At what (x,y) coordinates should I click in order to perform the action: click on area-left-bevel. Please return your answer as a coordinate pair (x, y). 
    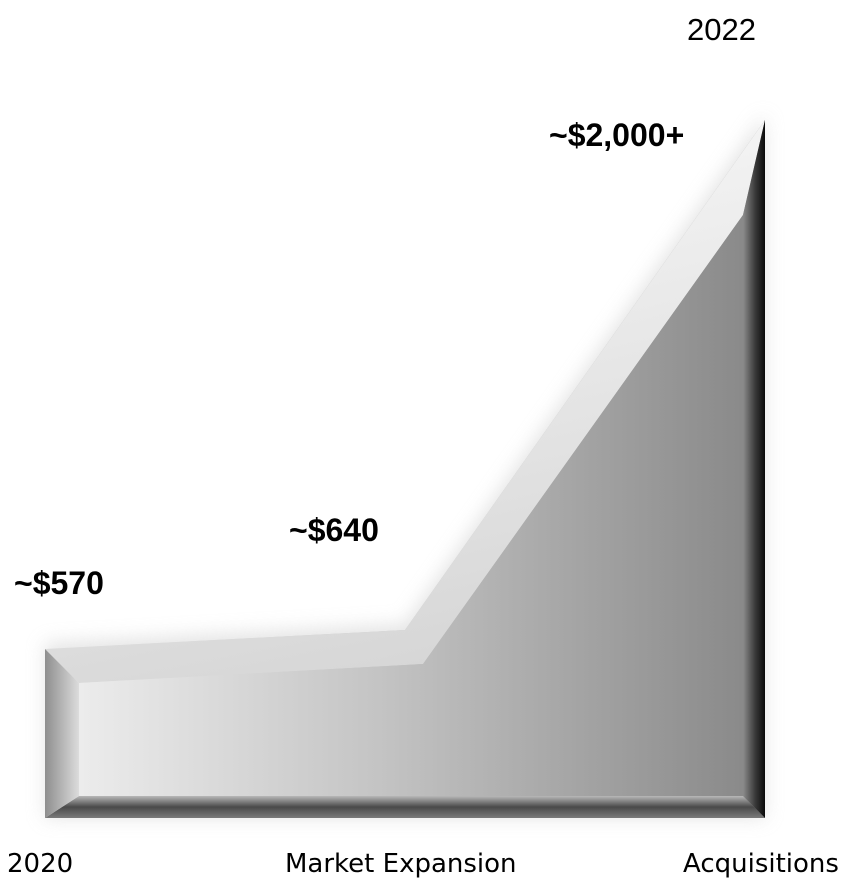
    Looking at the image, I should click on (62, 733).